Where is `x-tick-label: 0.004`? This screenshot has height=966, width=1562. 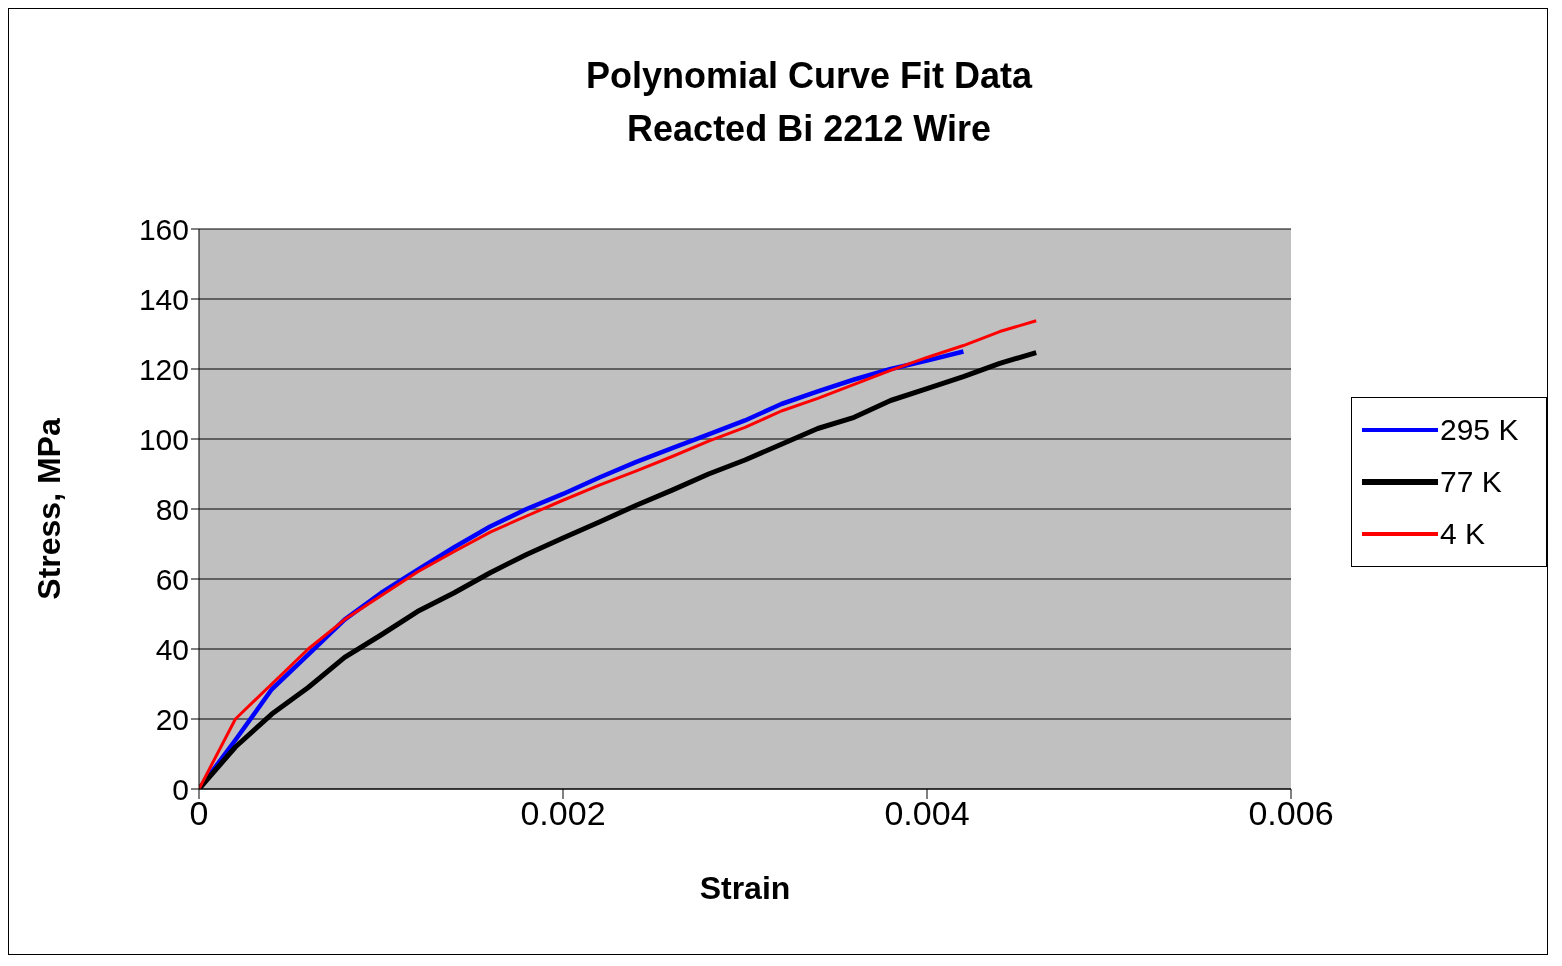
x-tick-label: 0.004 is located at coordinates (927, 813).